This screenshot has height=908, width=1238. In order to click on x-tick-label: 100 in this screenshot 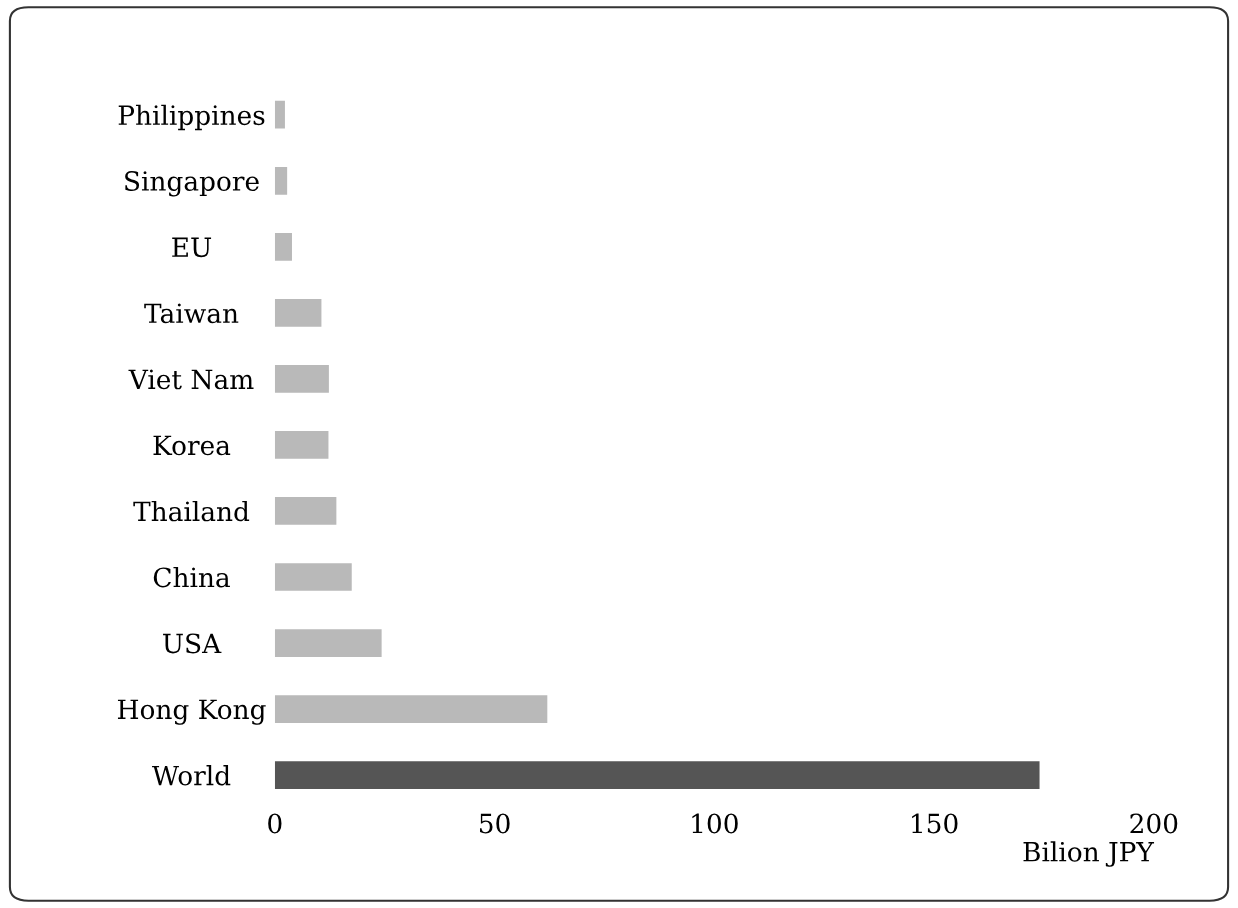, I will do `click(715, 823)`.